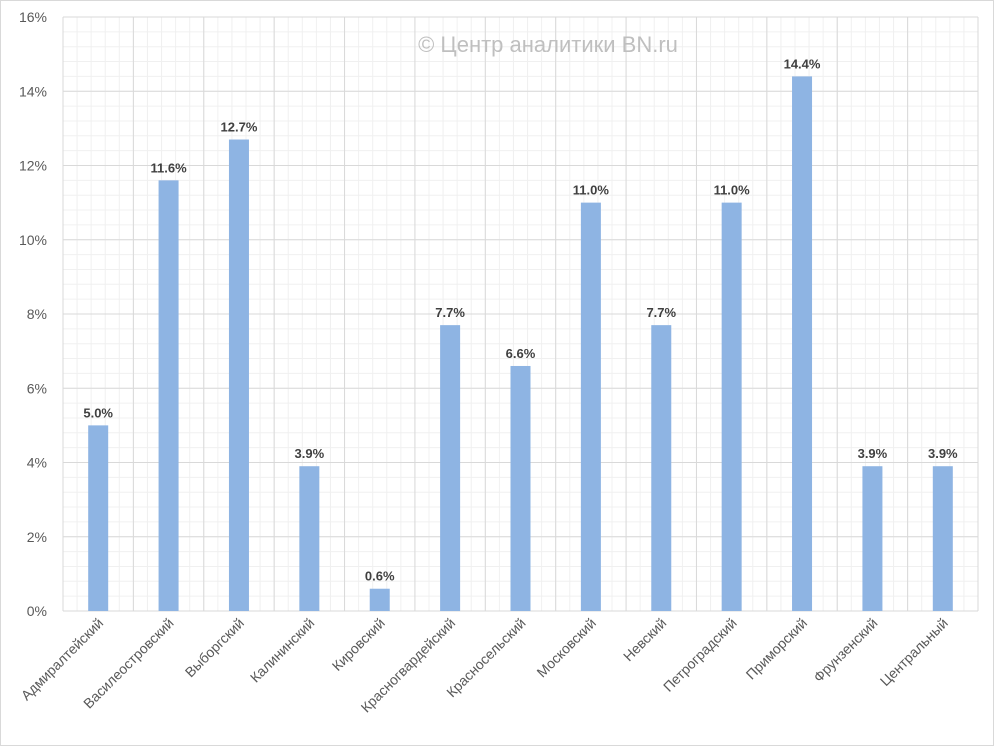  I want to click on y-tick-label: 0%, so click(37, 611).